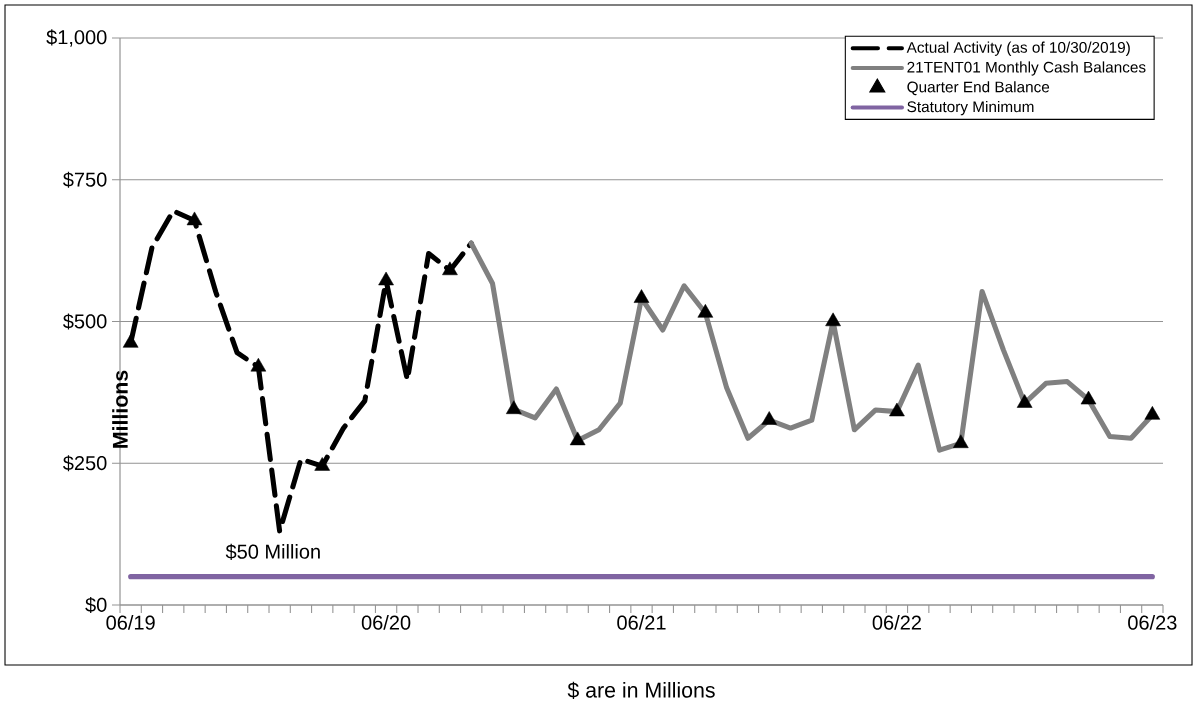 Image resolution: width=1198 pixels, height=705 pixels. Describe the element at coordinates (120, 409) in the screenshot. I see `y-axis-title: Millions` at that location.